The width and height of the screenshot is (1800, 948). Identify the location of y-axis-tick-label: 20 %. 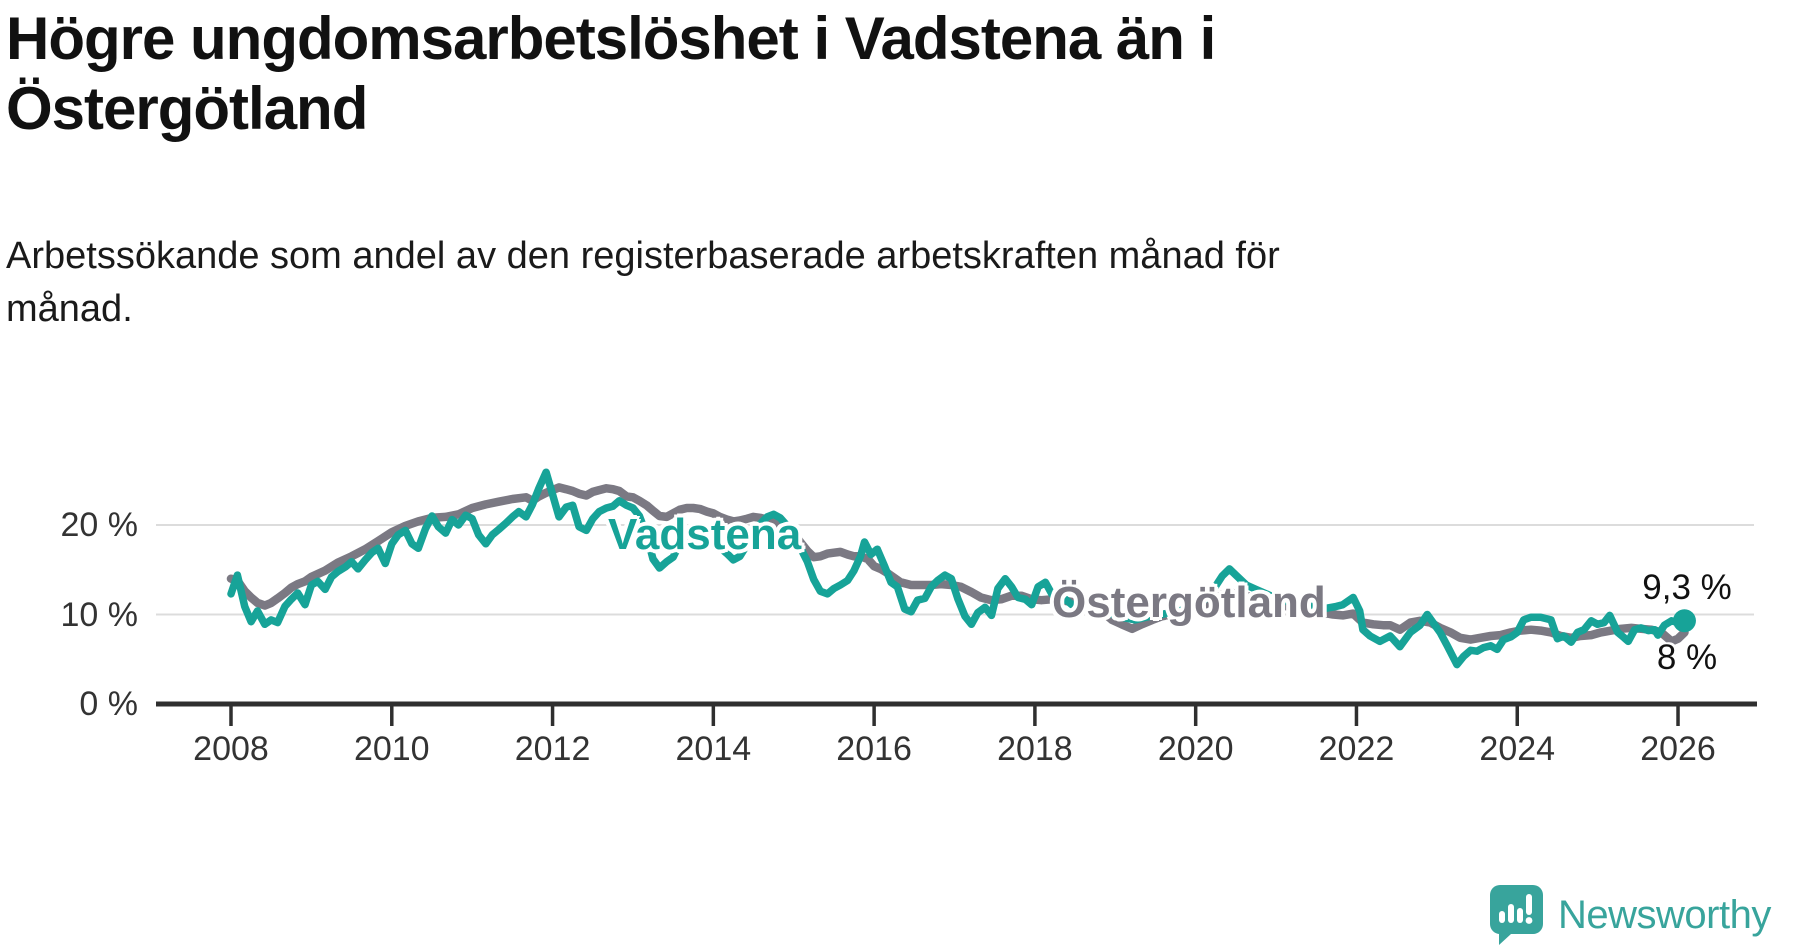
(99, 525).